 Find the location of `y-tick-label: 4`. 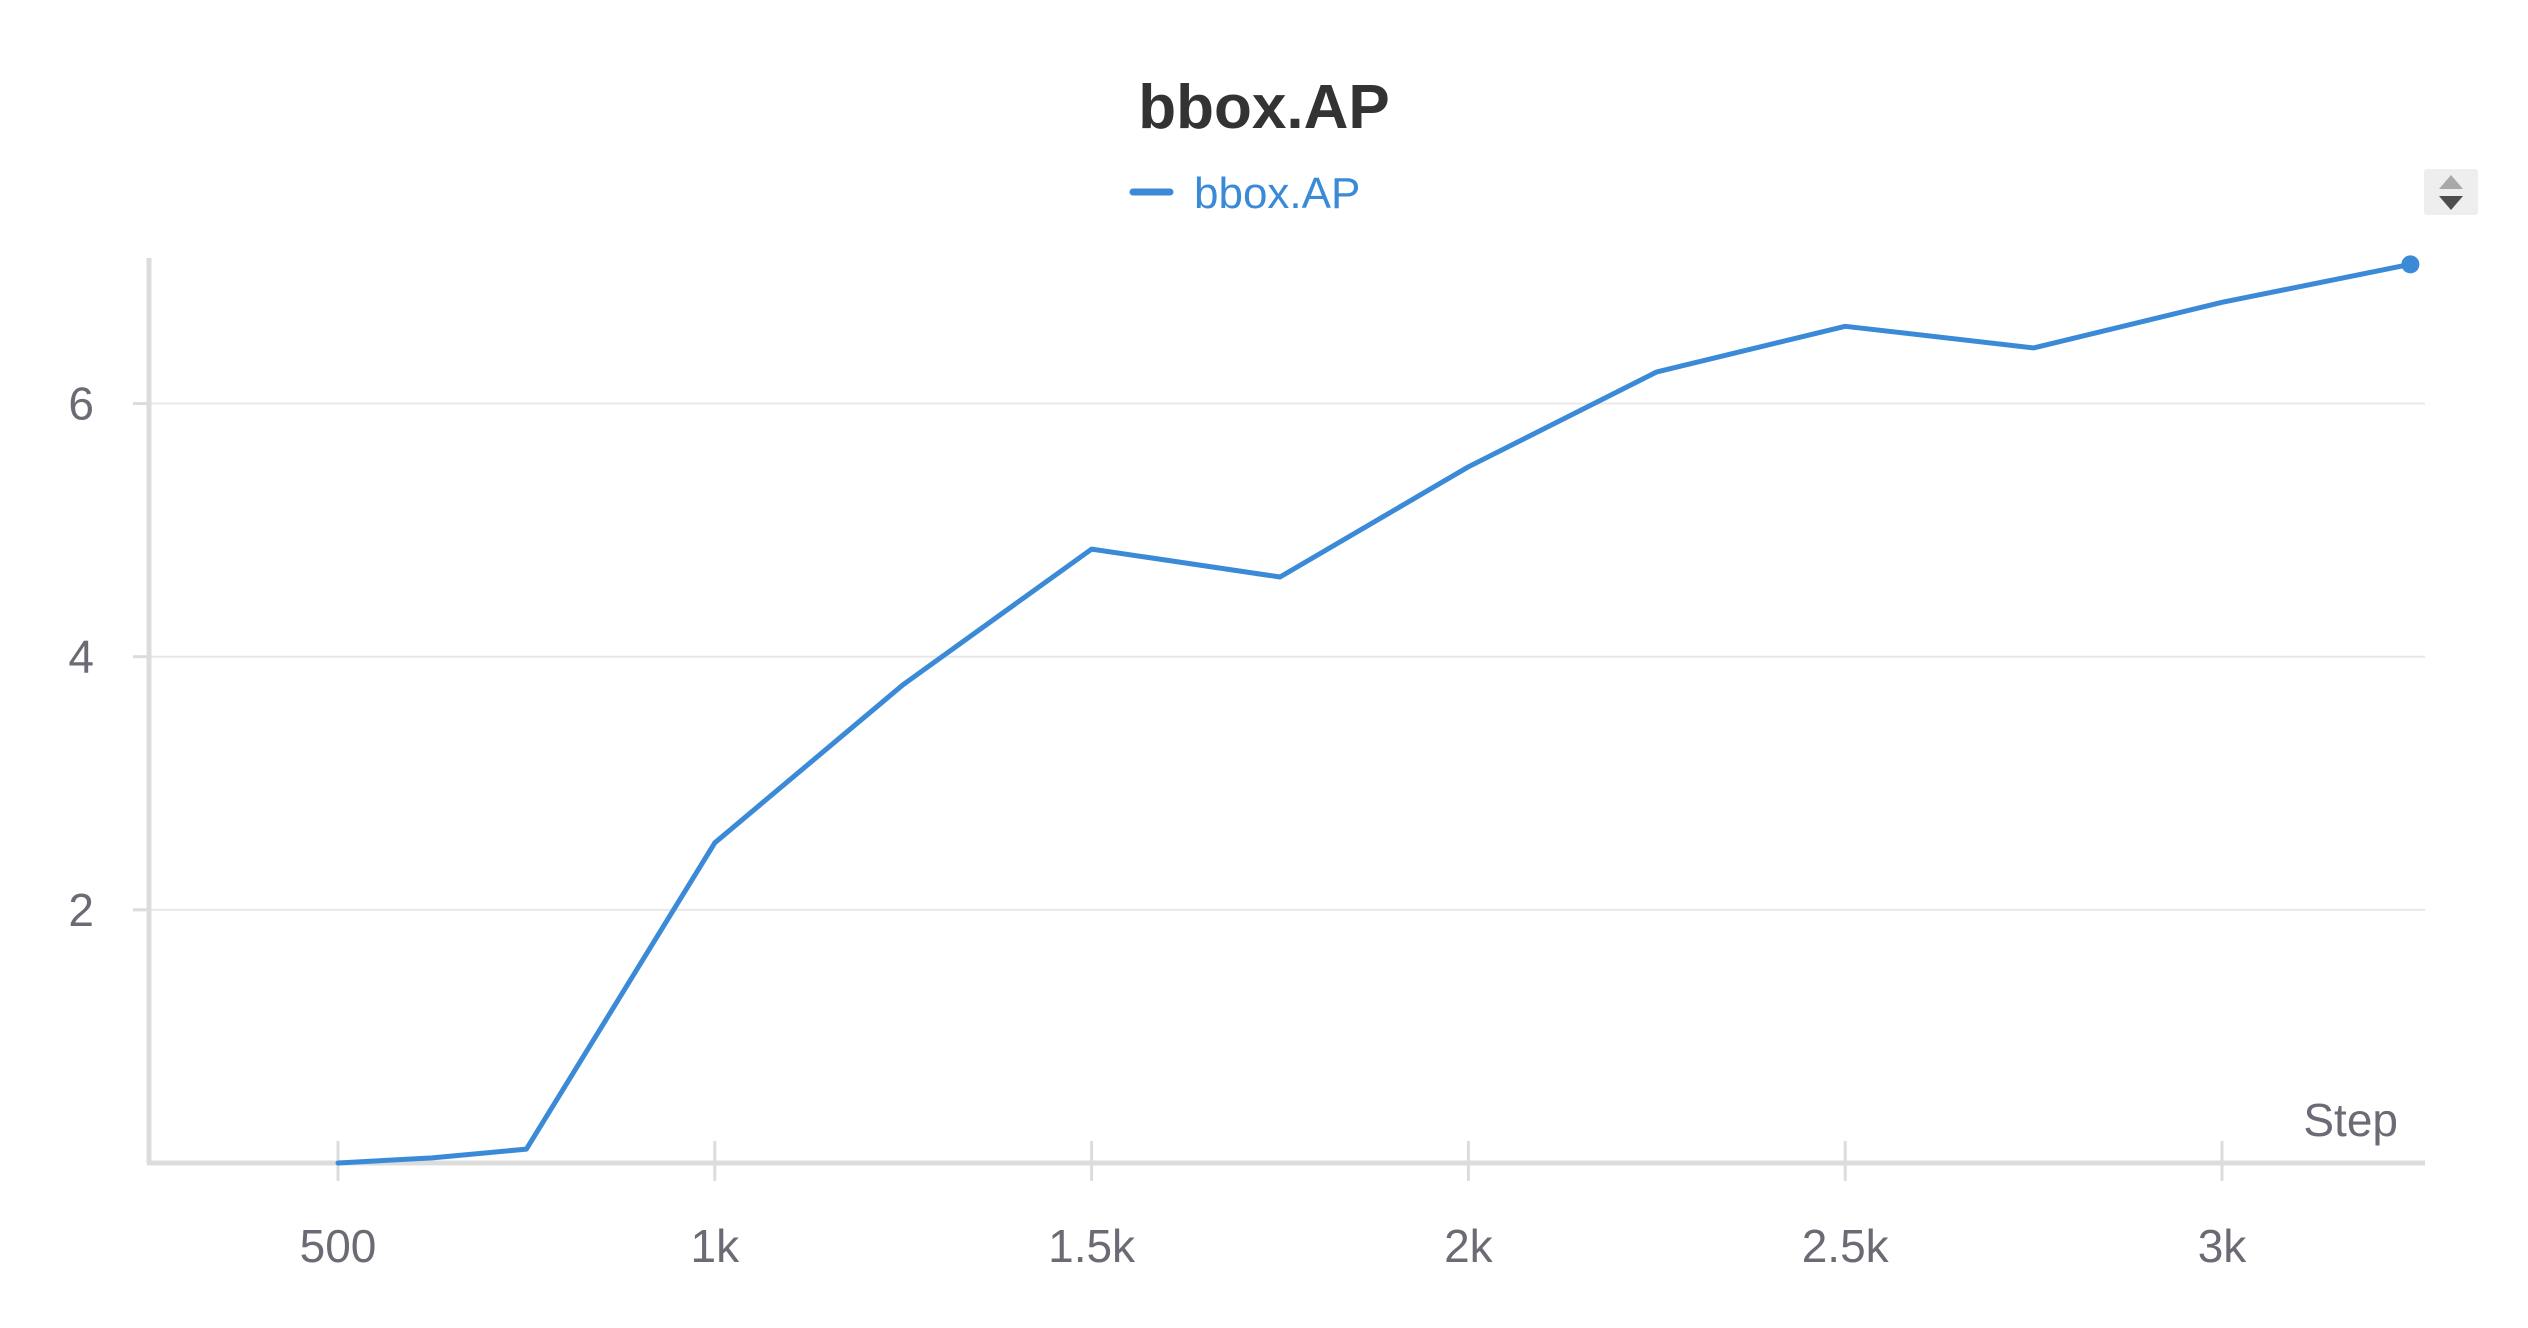

y-tick-label: 4 is located at coordinates (81, 657).